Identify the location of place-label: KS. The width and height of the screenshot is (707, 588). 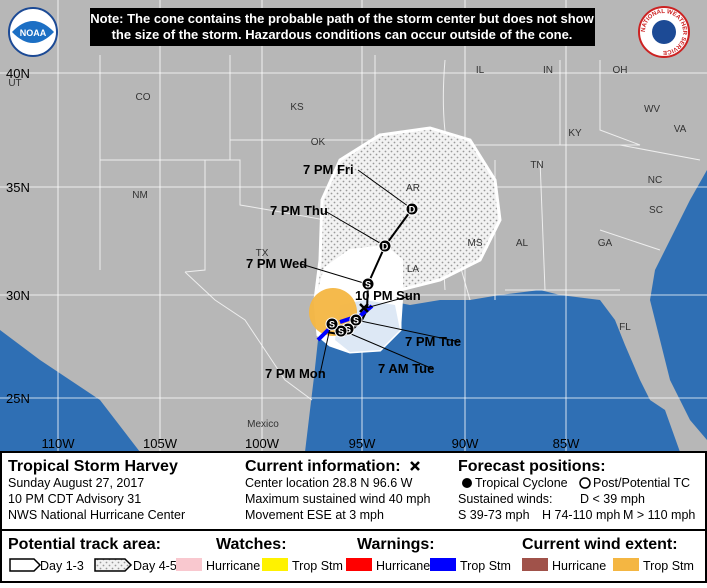
(297, 107).